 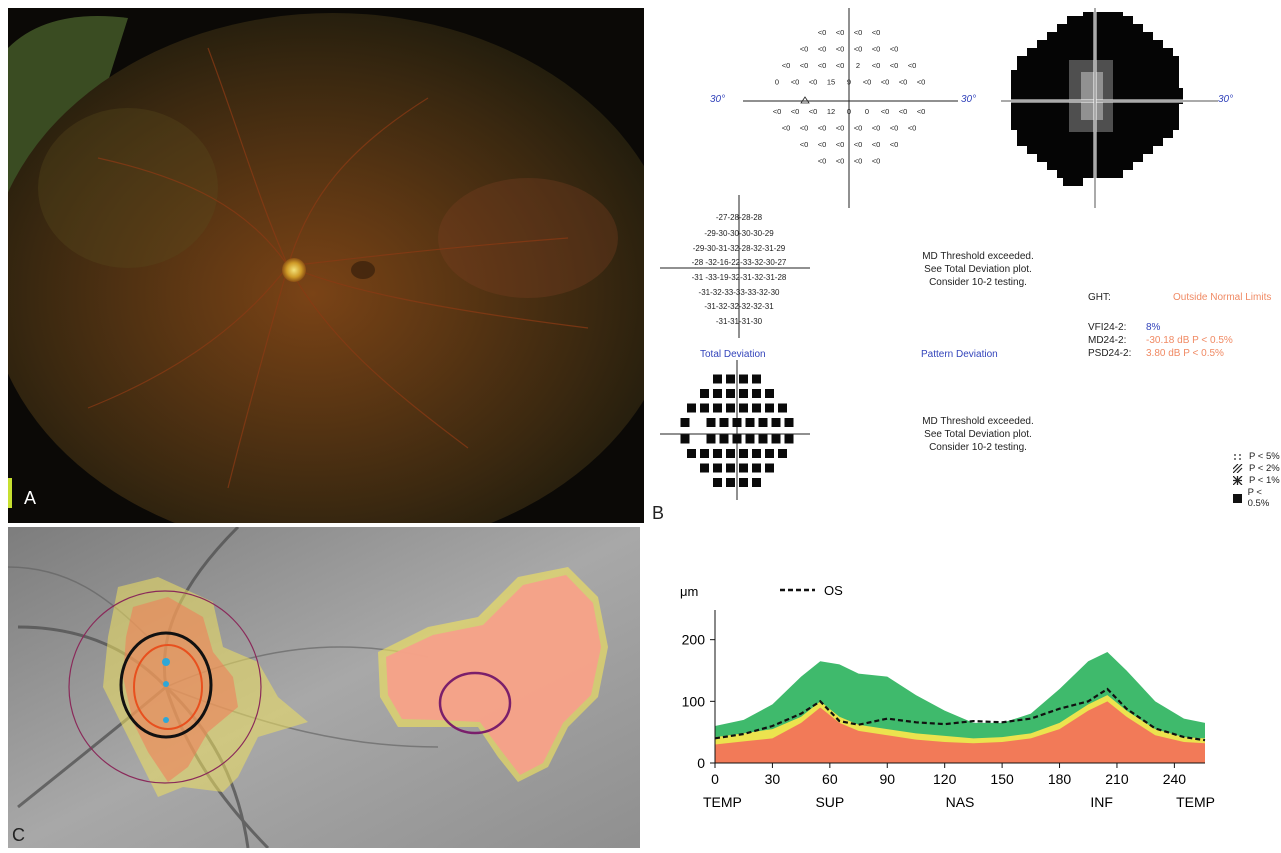 What do you see at coordinates (773, 779) in the screenshot?
I see `x-tick-label: 30` at bounding box center [773, 779].